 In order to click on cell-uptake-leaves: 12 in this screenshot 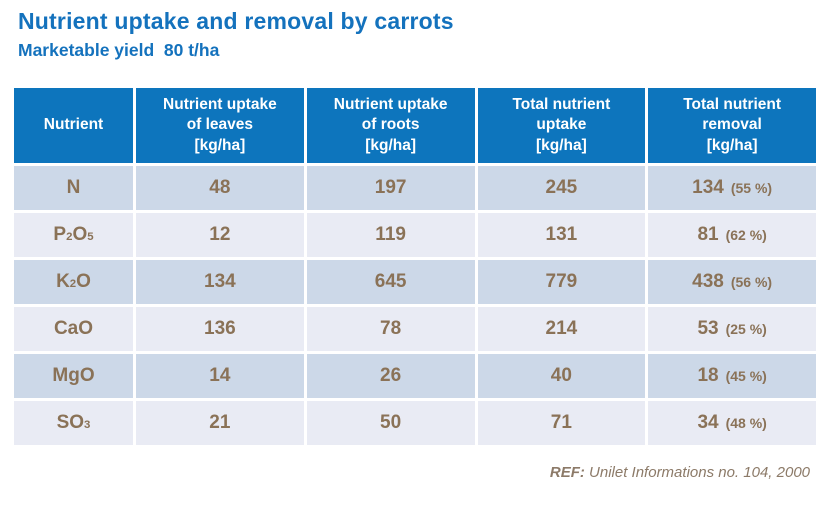, I will do `click(220, 235)`.